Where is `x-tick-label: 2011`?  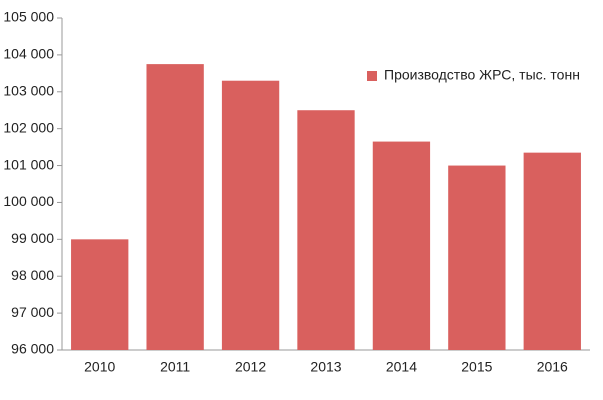 x-tick-label: 2011 is located at coordinates (175, 367).